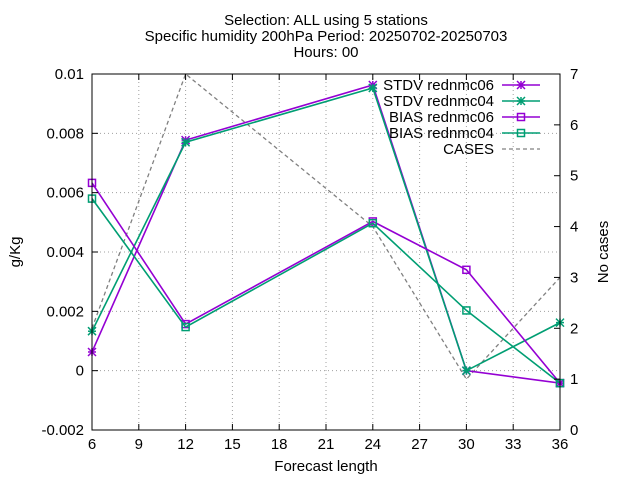  Describe the element at coordinates (574, 379) in the screenshot. I see `y2-tick-label: 1` at that location.